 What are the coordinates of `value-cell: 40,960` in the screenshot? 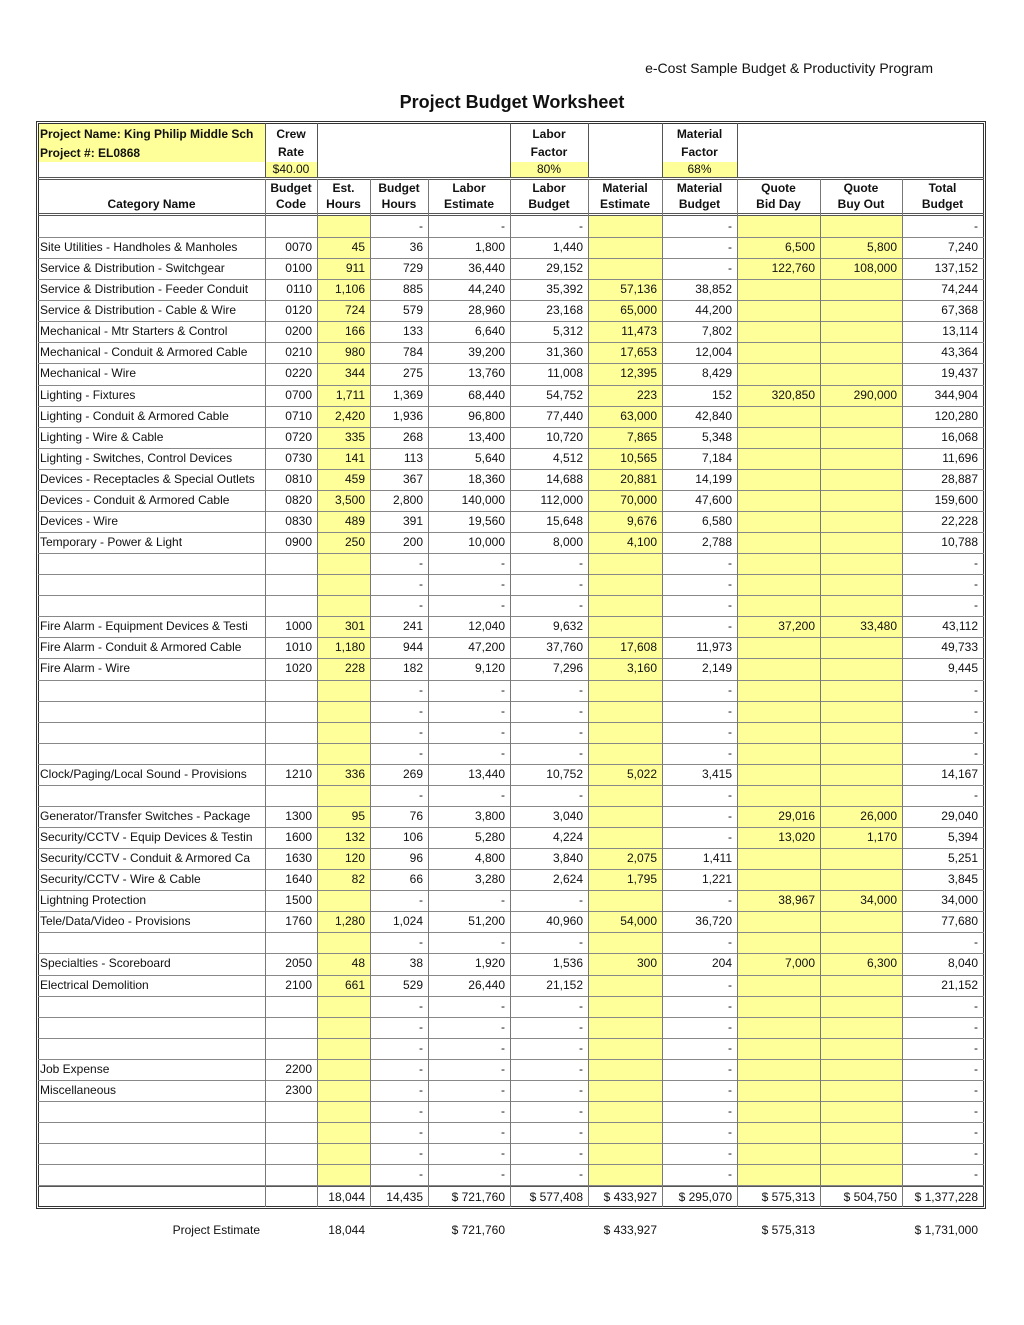 It's located at (564, 921).